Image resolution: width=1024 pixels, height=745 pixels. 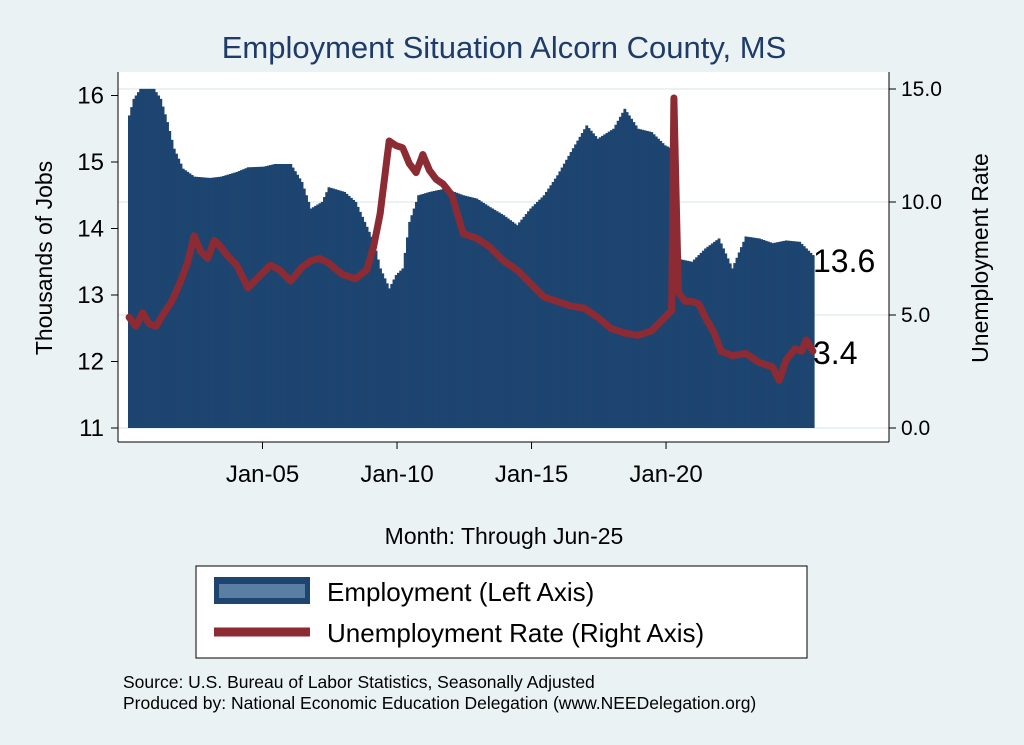 What do you see at coordinates (915, 428) in the screenshot?
I see `right-tick-label: 0.0` at bounding box center [915, 428].